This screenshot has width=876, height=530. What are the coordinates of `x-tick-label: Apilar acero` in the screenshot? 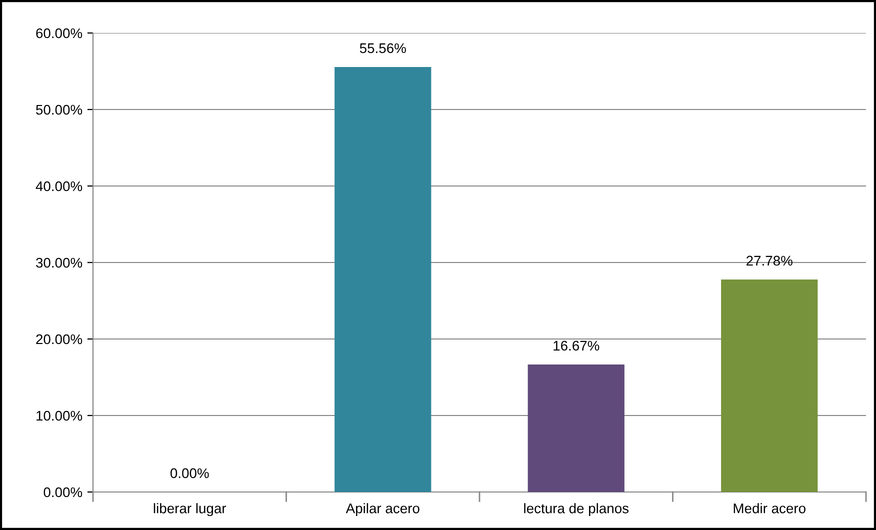 It's located at (383, 509).